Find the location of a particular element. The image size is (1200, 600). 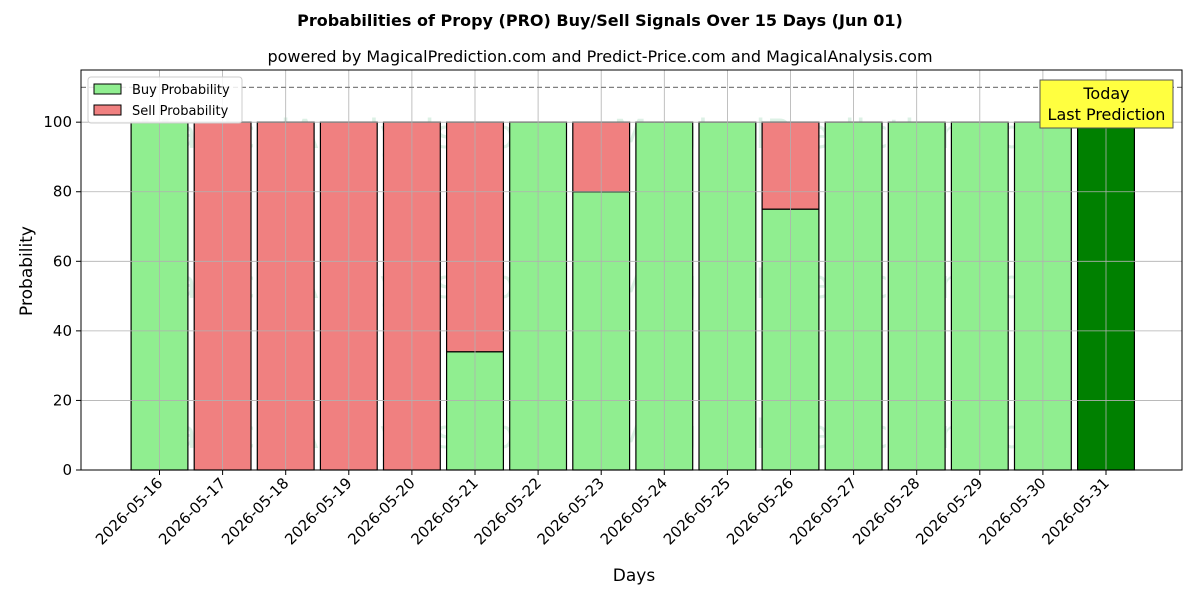

legend: Buy Probability Sell Probability is located at coordinates (165, 100).